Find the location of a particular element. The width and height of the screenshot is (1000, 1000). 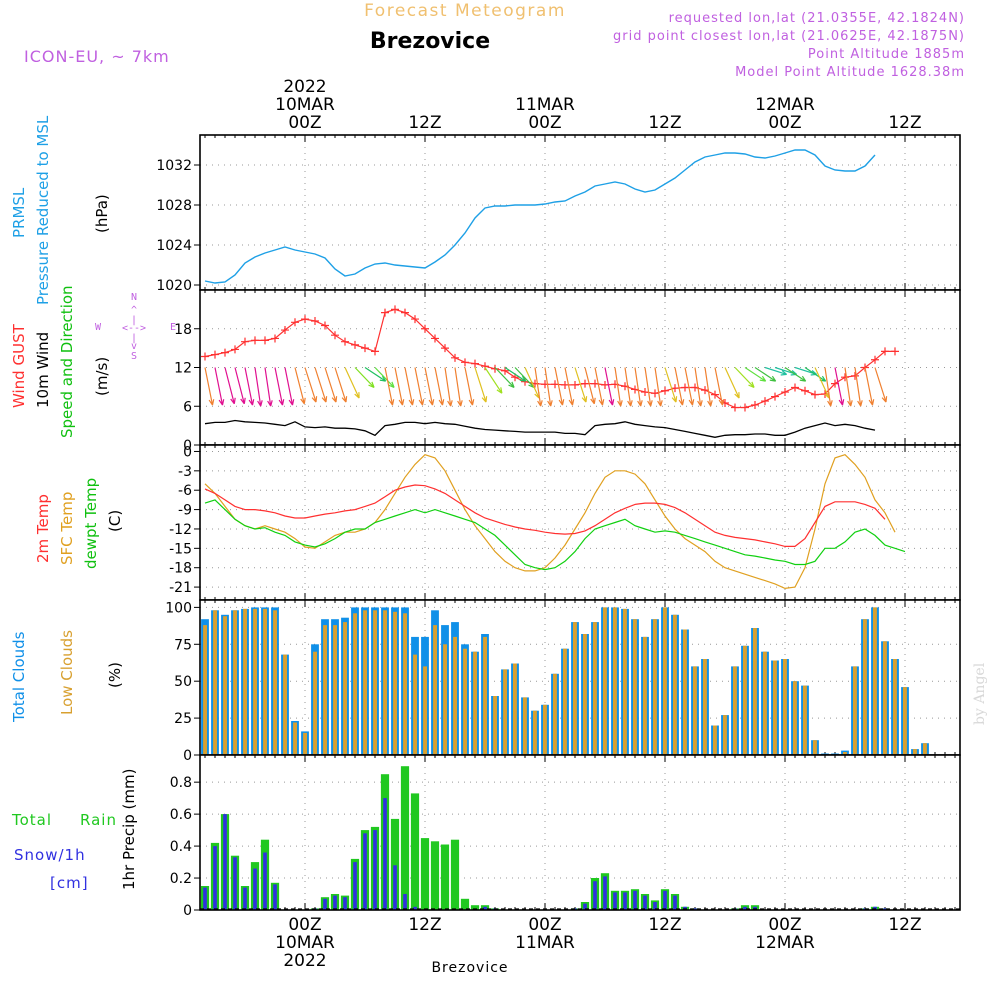

top-hour-label: 00Z is located at coordinates (784, 123).